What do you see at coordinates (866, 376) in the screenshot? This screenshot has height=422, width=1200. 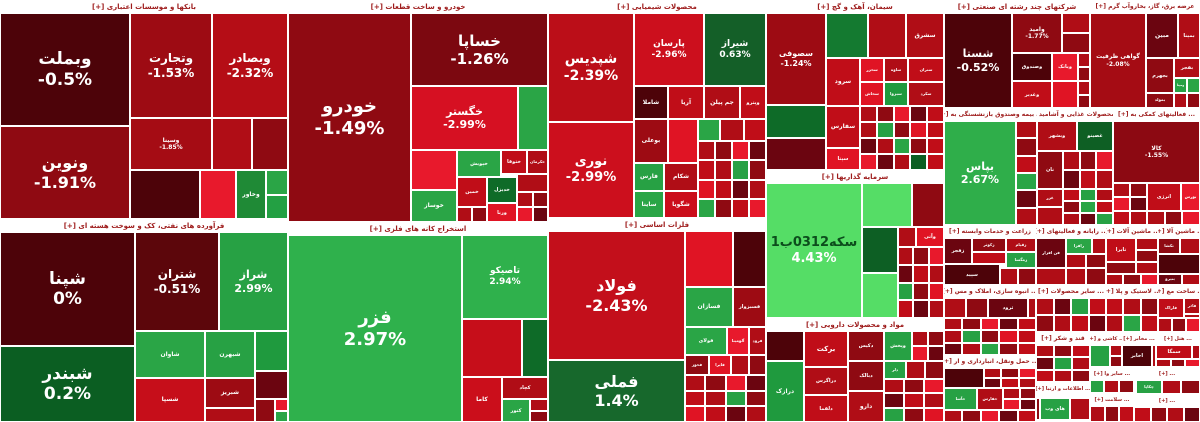 I see `treemap-tile-pharma-6: دبالک` at bounding box center [866, 376].